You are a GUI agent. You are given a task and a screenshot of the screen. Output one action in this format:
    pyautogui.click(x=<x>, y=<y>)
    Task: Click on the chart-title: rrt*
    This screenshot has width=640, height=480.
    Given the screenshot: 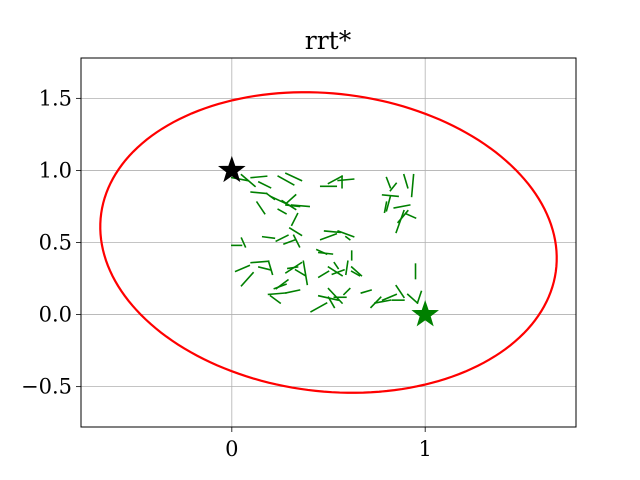 What is the action you would take?
    pyautogui.click(x=328, y=40)
    